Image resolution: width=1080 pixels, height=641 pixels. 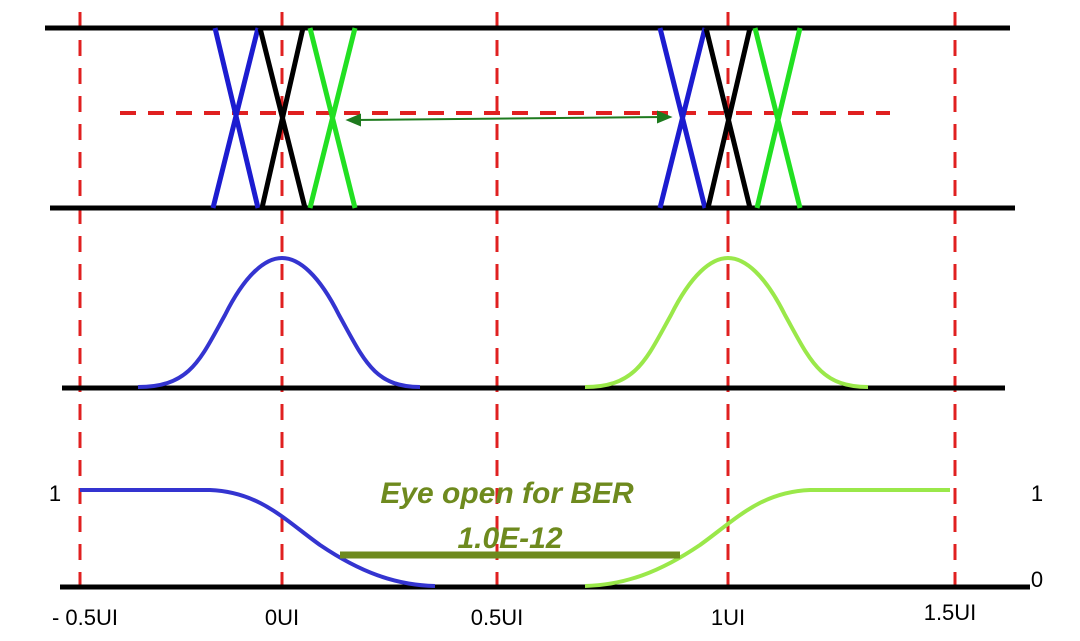 What do you see at coordinates (509, 118) in the screenshot?
I see `eye-width-arrow` at bounding box center [509, 118].